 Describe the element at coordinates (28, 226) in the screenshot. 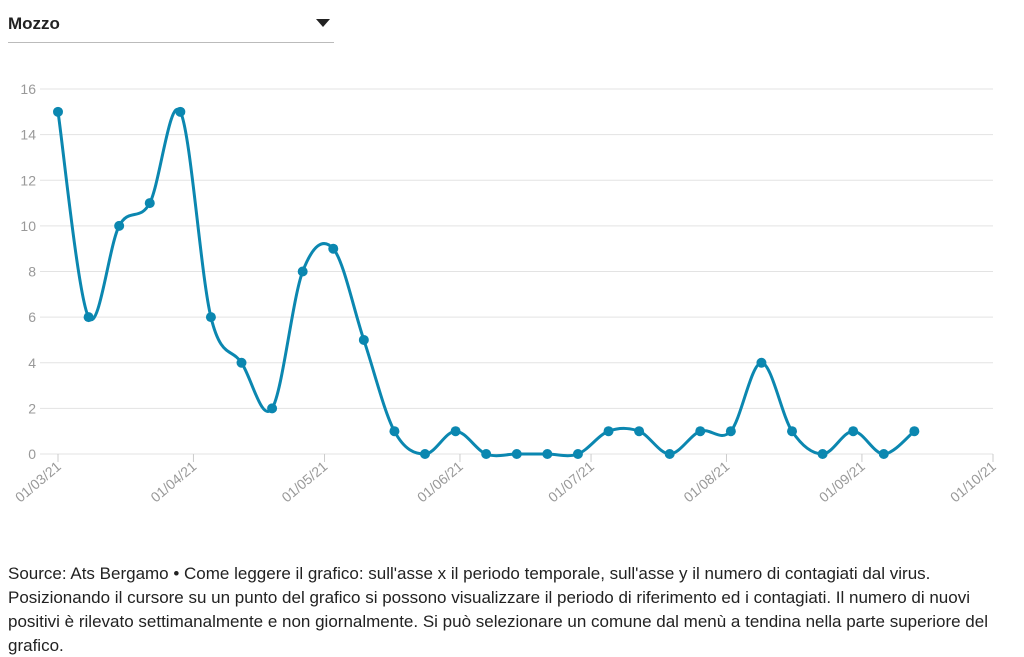

I see `y-tick-label: 10` at that location.